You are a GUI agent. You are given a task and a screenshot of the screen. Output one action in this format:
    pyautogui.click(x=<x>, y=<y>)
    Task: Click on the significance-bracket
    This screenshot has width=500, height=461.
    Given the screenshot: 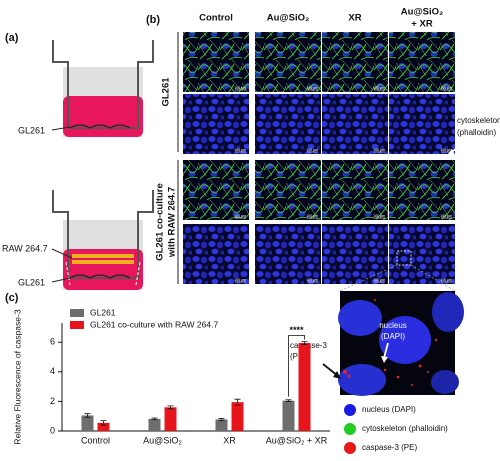 What is the action you would take?
    pyautogui.click(x=296, y=366)
    